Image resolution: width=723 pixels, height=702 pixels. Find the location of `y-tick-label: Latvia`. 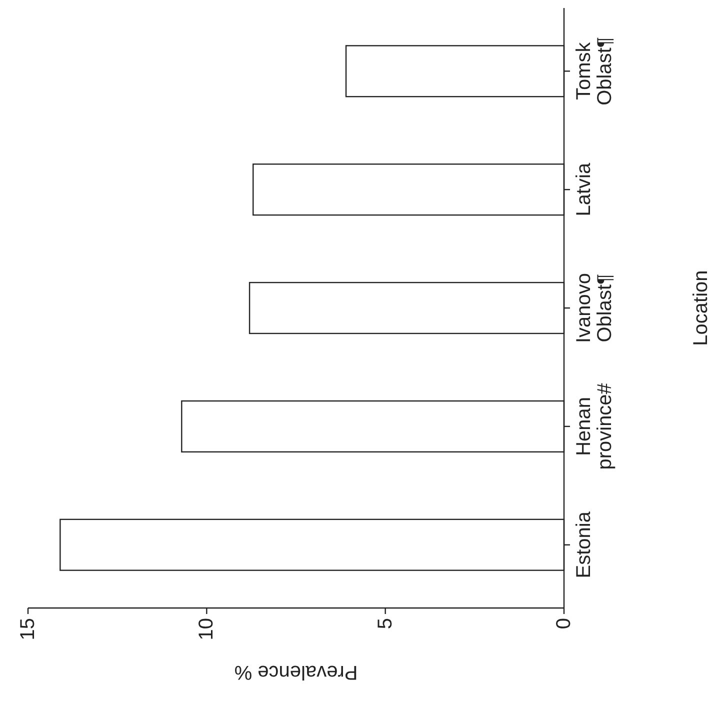

y-tick-label: Latvia is located at coordinates (584, 189).